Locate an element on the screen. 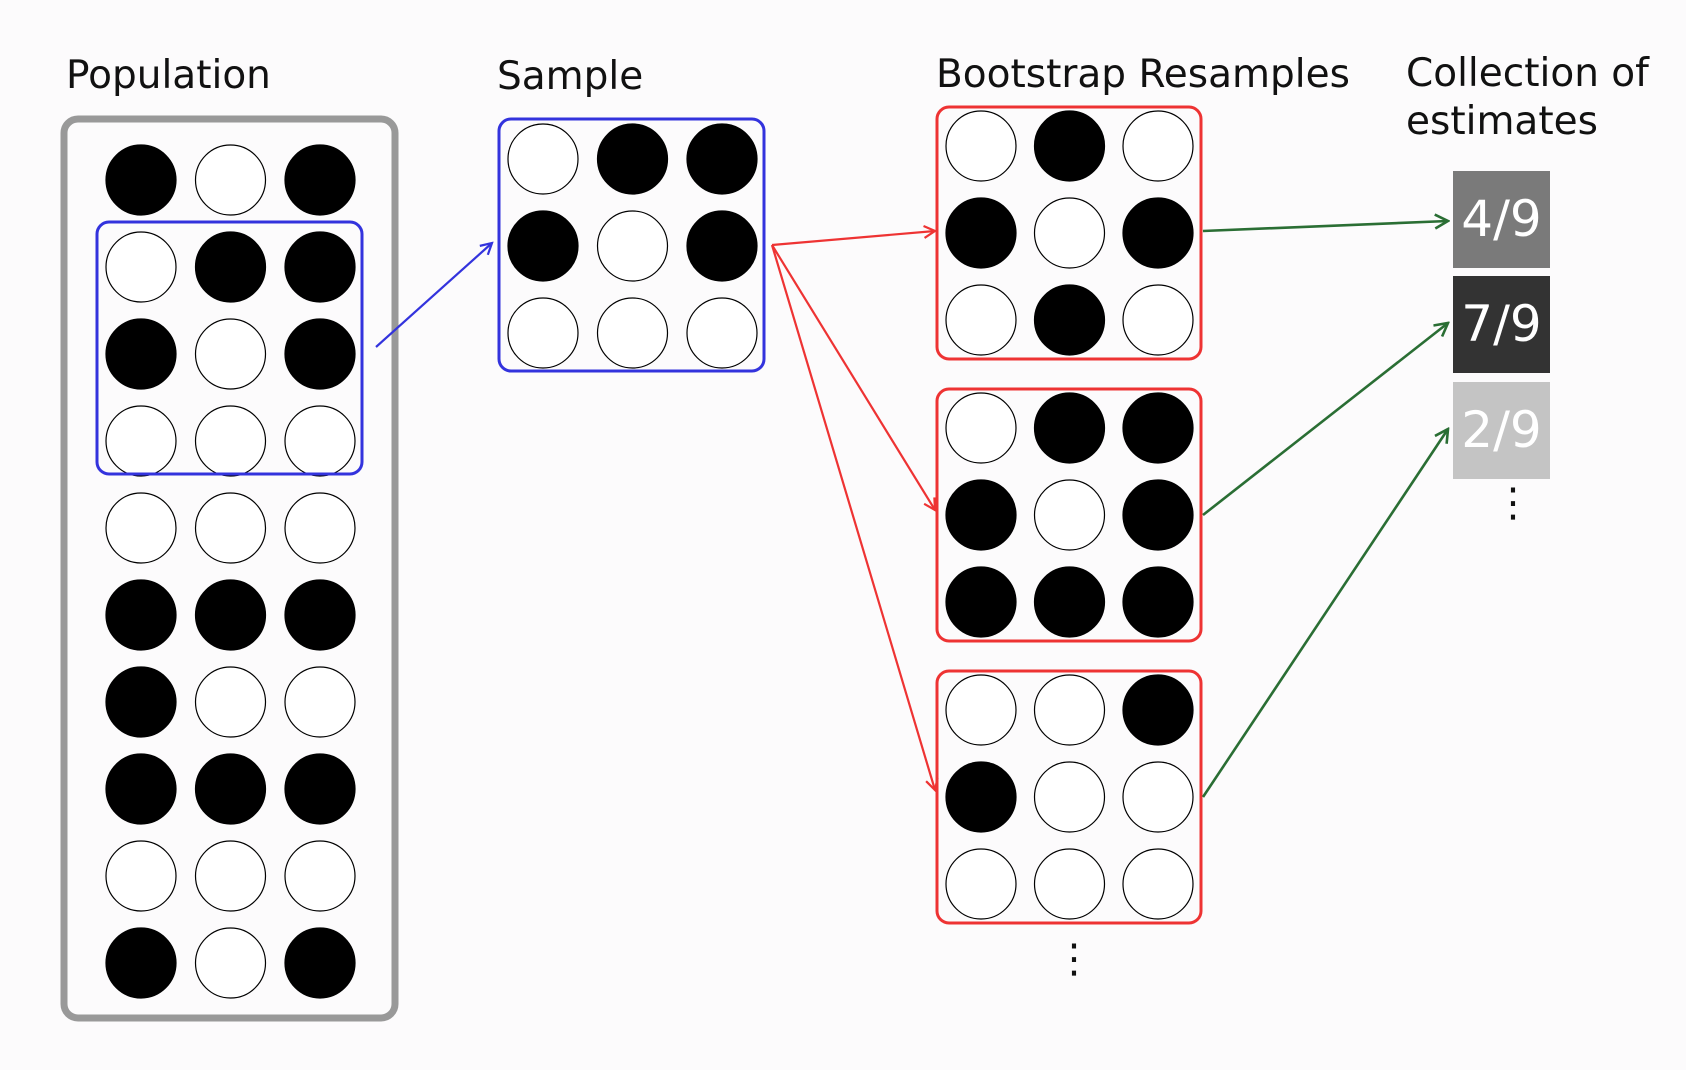  population-ball-r4-c1 is located at coordinates (141, 441).